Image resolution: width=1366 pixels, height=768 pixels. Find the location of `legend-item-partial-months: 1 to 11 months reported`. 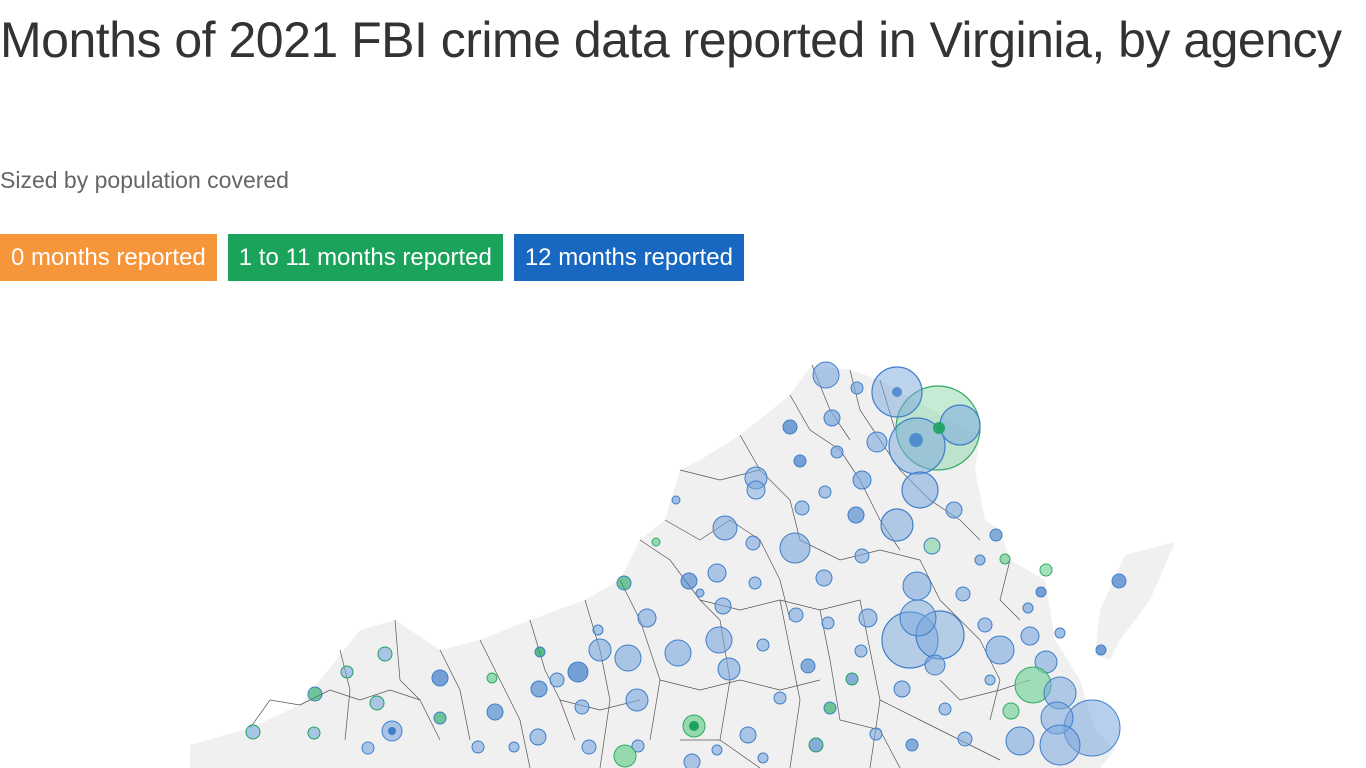

legend-item-partial-months: 1 to 11 months reported is located at coordinates (365, 257).